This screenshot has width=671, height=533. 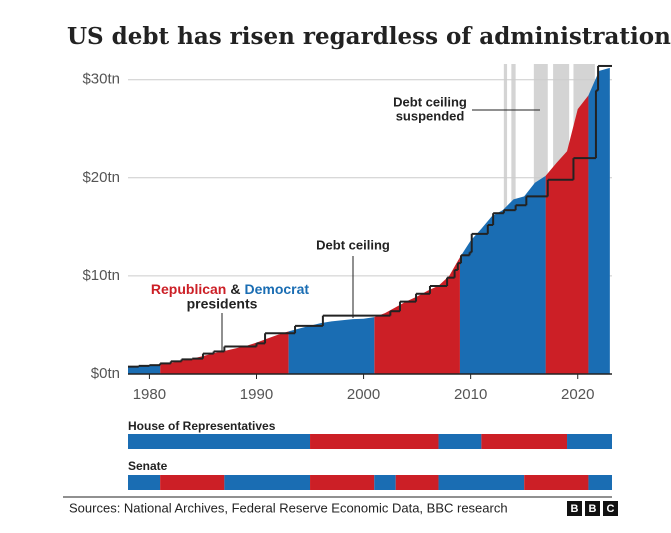 What do you see at coordinates (148, 466) in the screenshot?
I see `congress-label: Senate` at bounding box center [148, 466].